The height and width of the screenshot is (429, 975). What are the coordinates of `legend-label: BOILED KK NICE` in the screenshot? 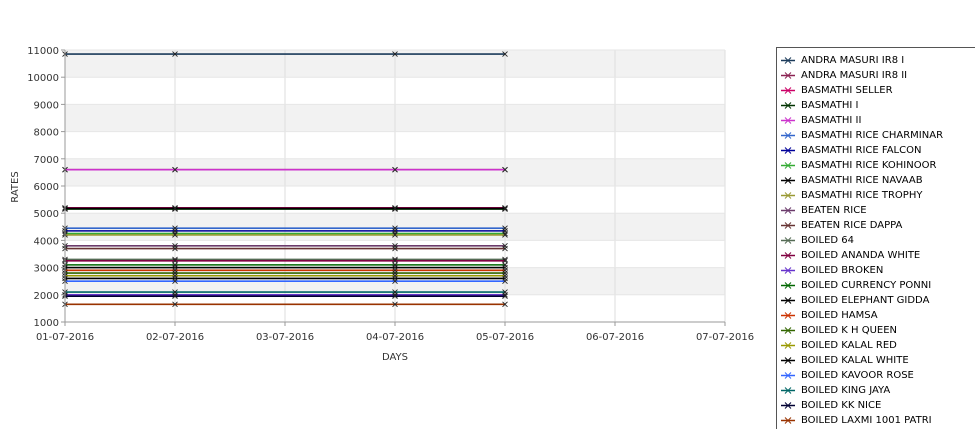 It's located at (841, 405).